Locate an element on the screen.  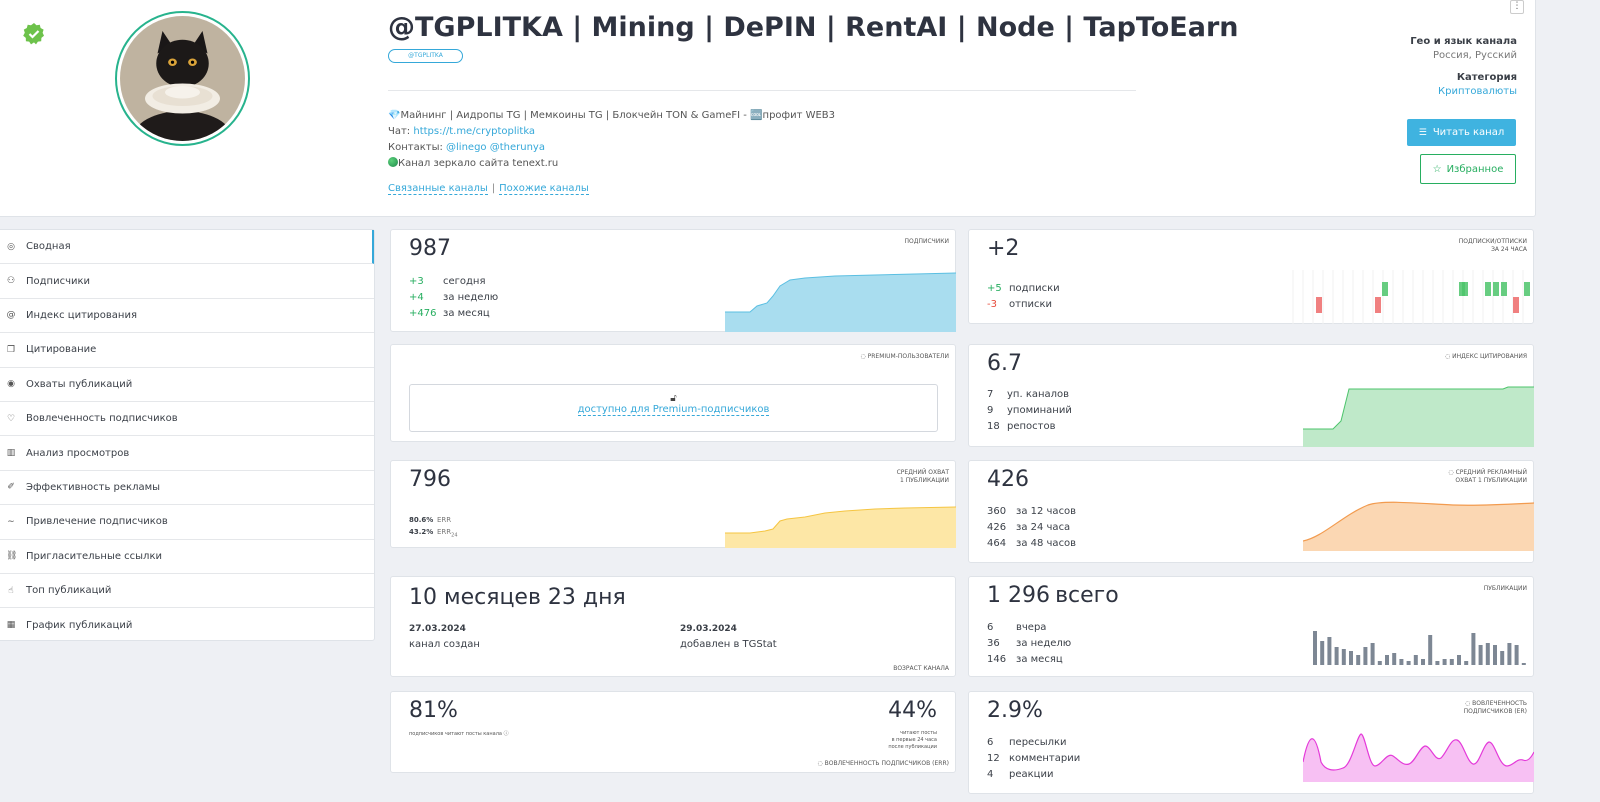
citation-area-chart is located at coordinates (1418, 416).